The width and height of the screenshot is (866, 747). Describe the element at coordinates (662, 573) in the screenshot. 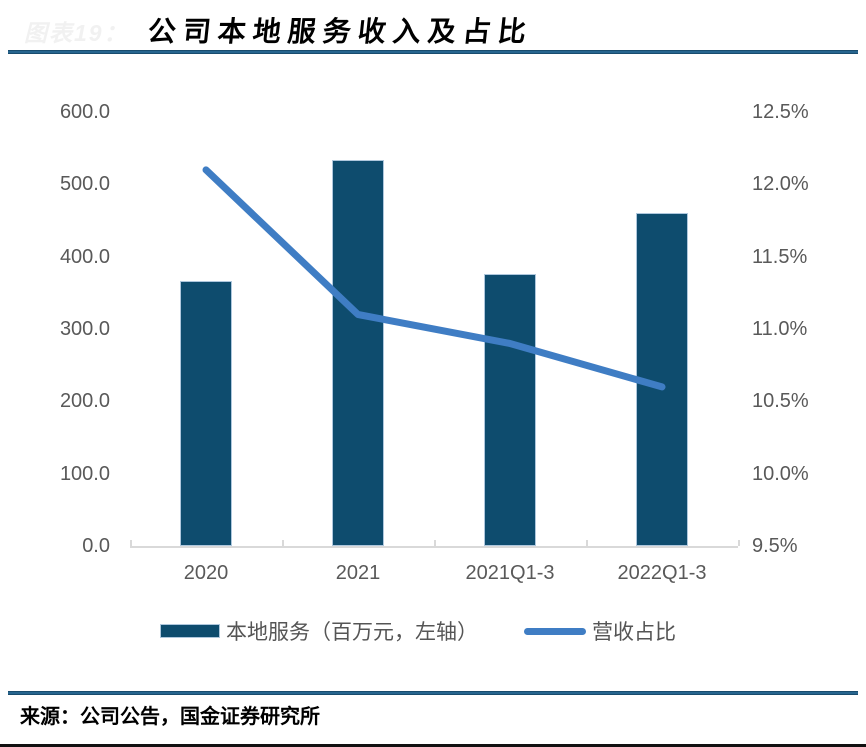

I see `category-label-2022Q1-3: 2022Q1-3` at that location.